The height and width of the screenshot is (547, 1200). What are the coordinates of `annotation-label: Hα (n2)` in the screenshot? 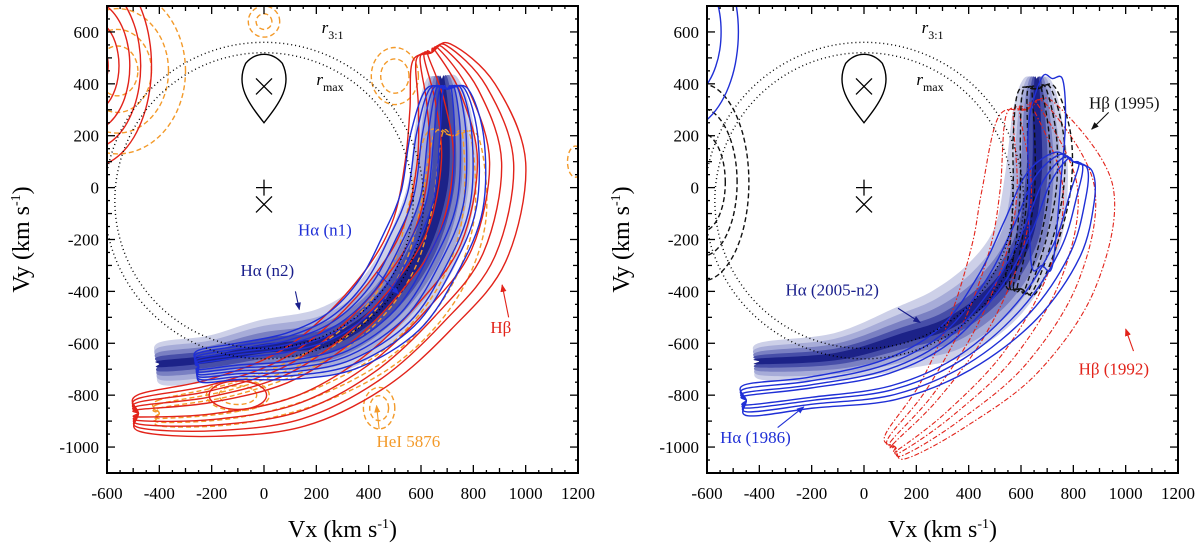 It's located at (267, 270).